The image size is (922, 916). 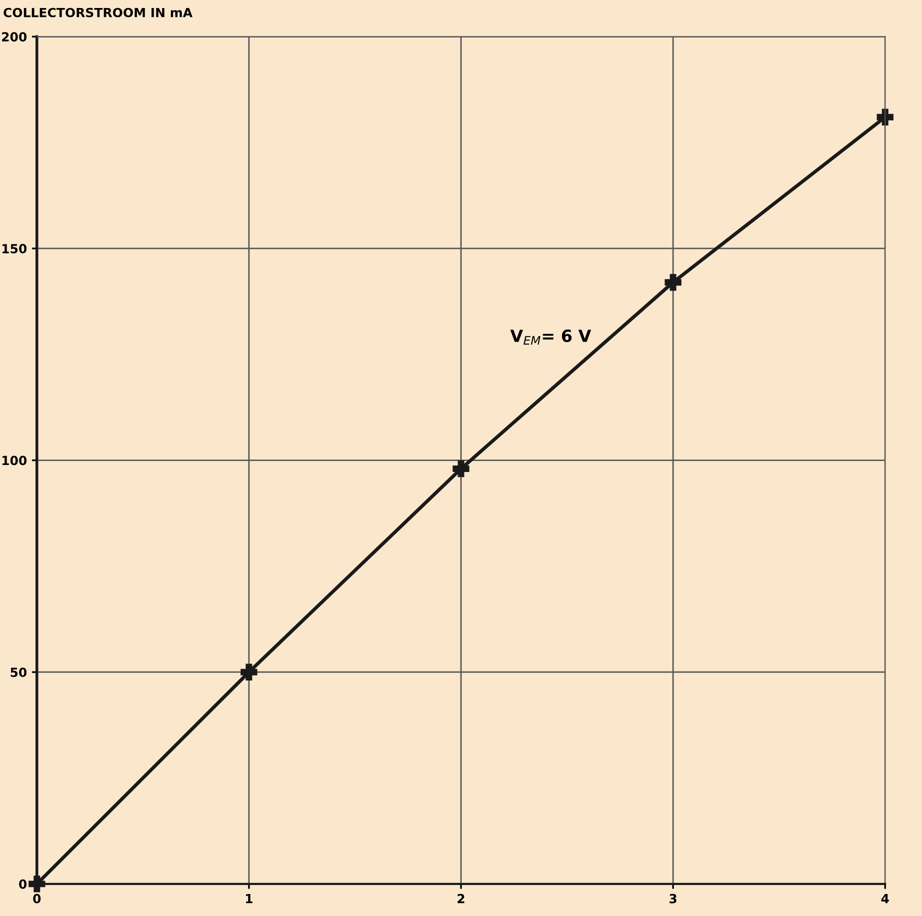 I want to click on x-tick-label: 3, so click(x=673, y=899).